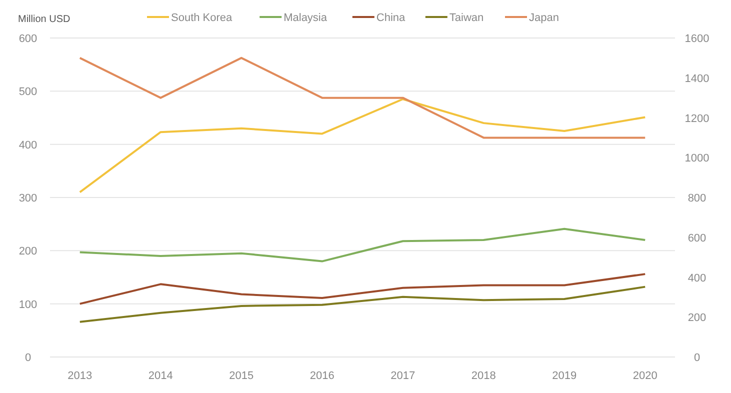 The height and width of the screenshot is (393, 731). Describe the element at coordinates (697, 198) in the screenshot. I see `y2-tick-label: 800` at that location.